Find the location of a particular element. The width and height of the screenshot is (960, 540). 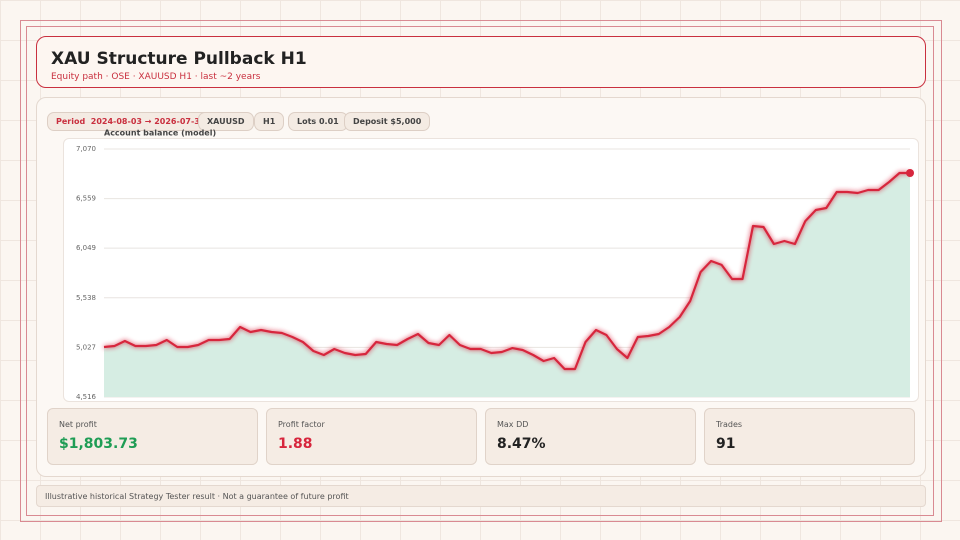

stat-value: 91 is located at coordinates (726, 444).